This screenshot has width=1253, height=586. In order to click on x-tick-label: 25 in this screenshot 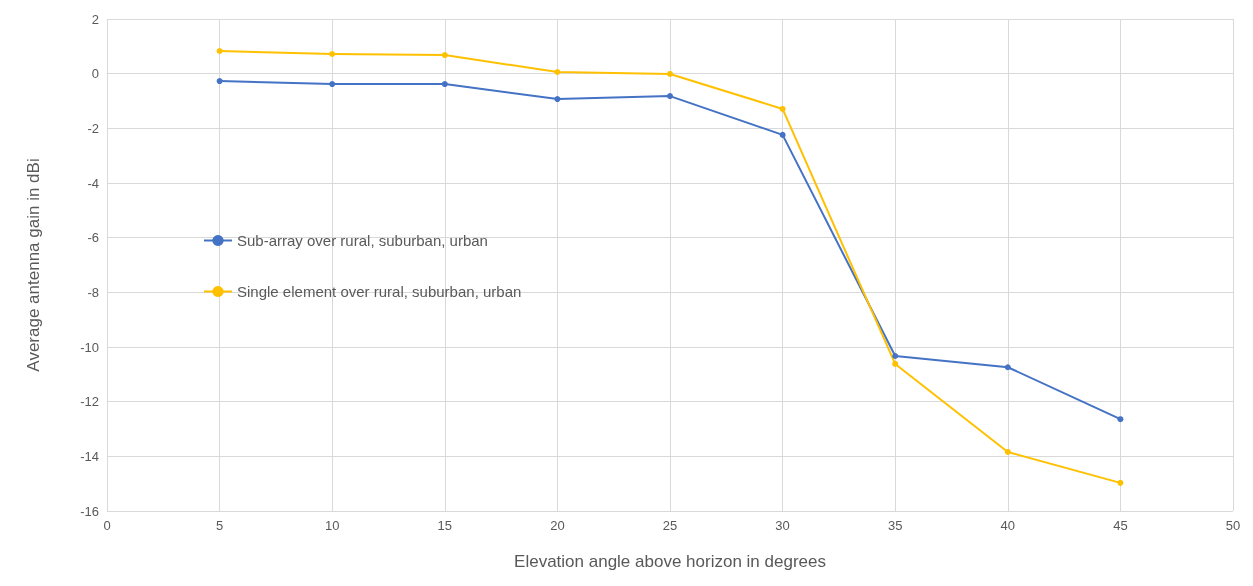, I will do `click(670, 525)`.